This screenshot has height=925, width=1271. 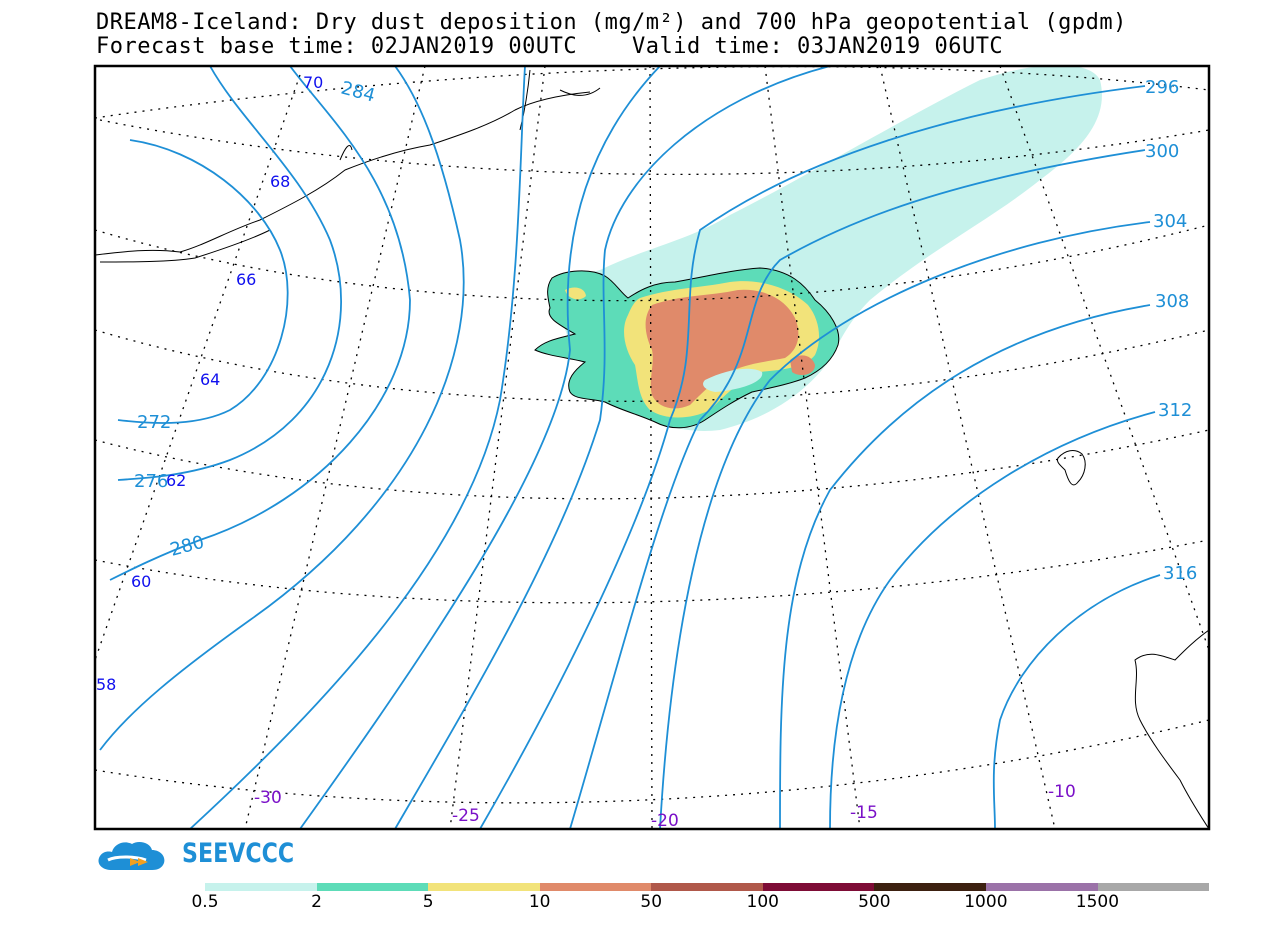 I want to click on legend-tick-label: 100, so click(x=762, y=902).